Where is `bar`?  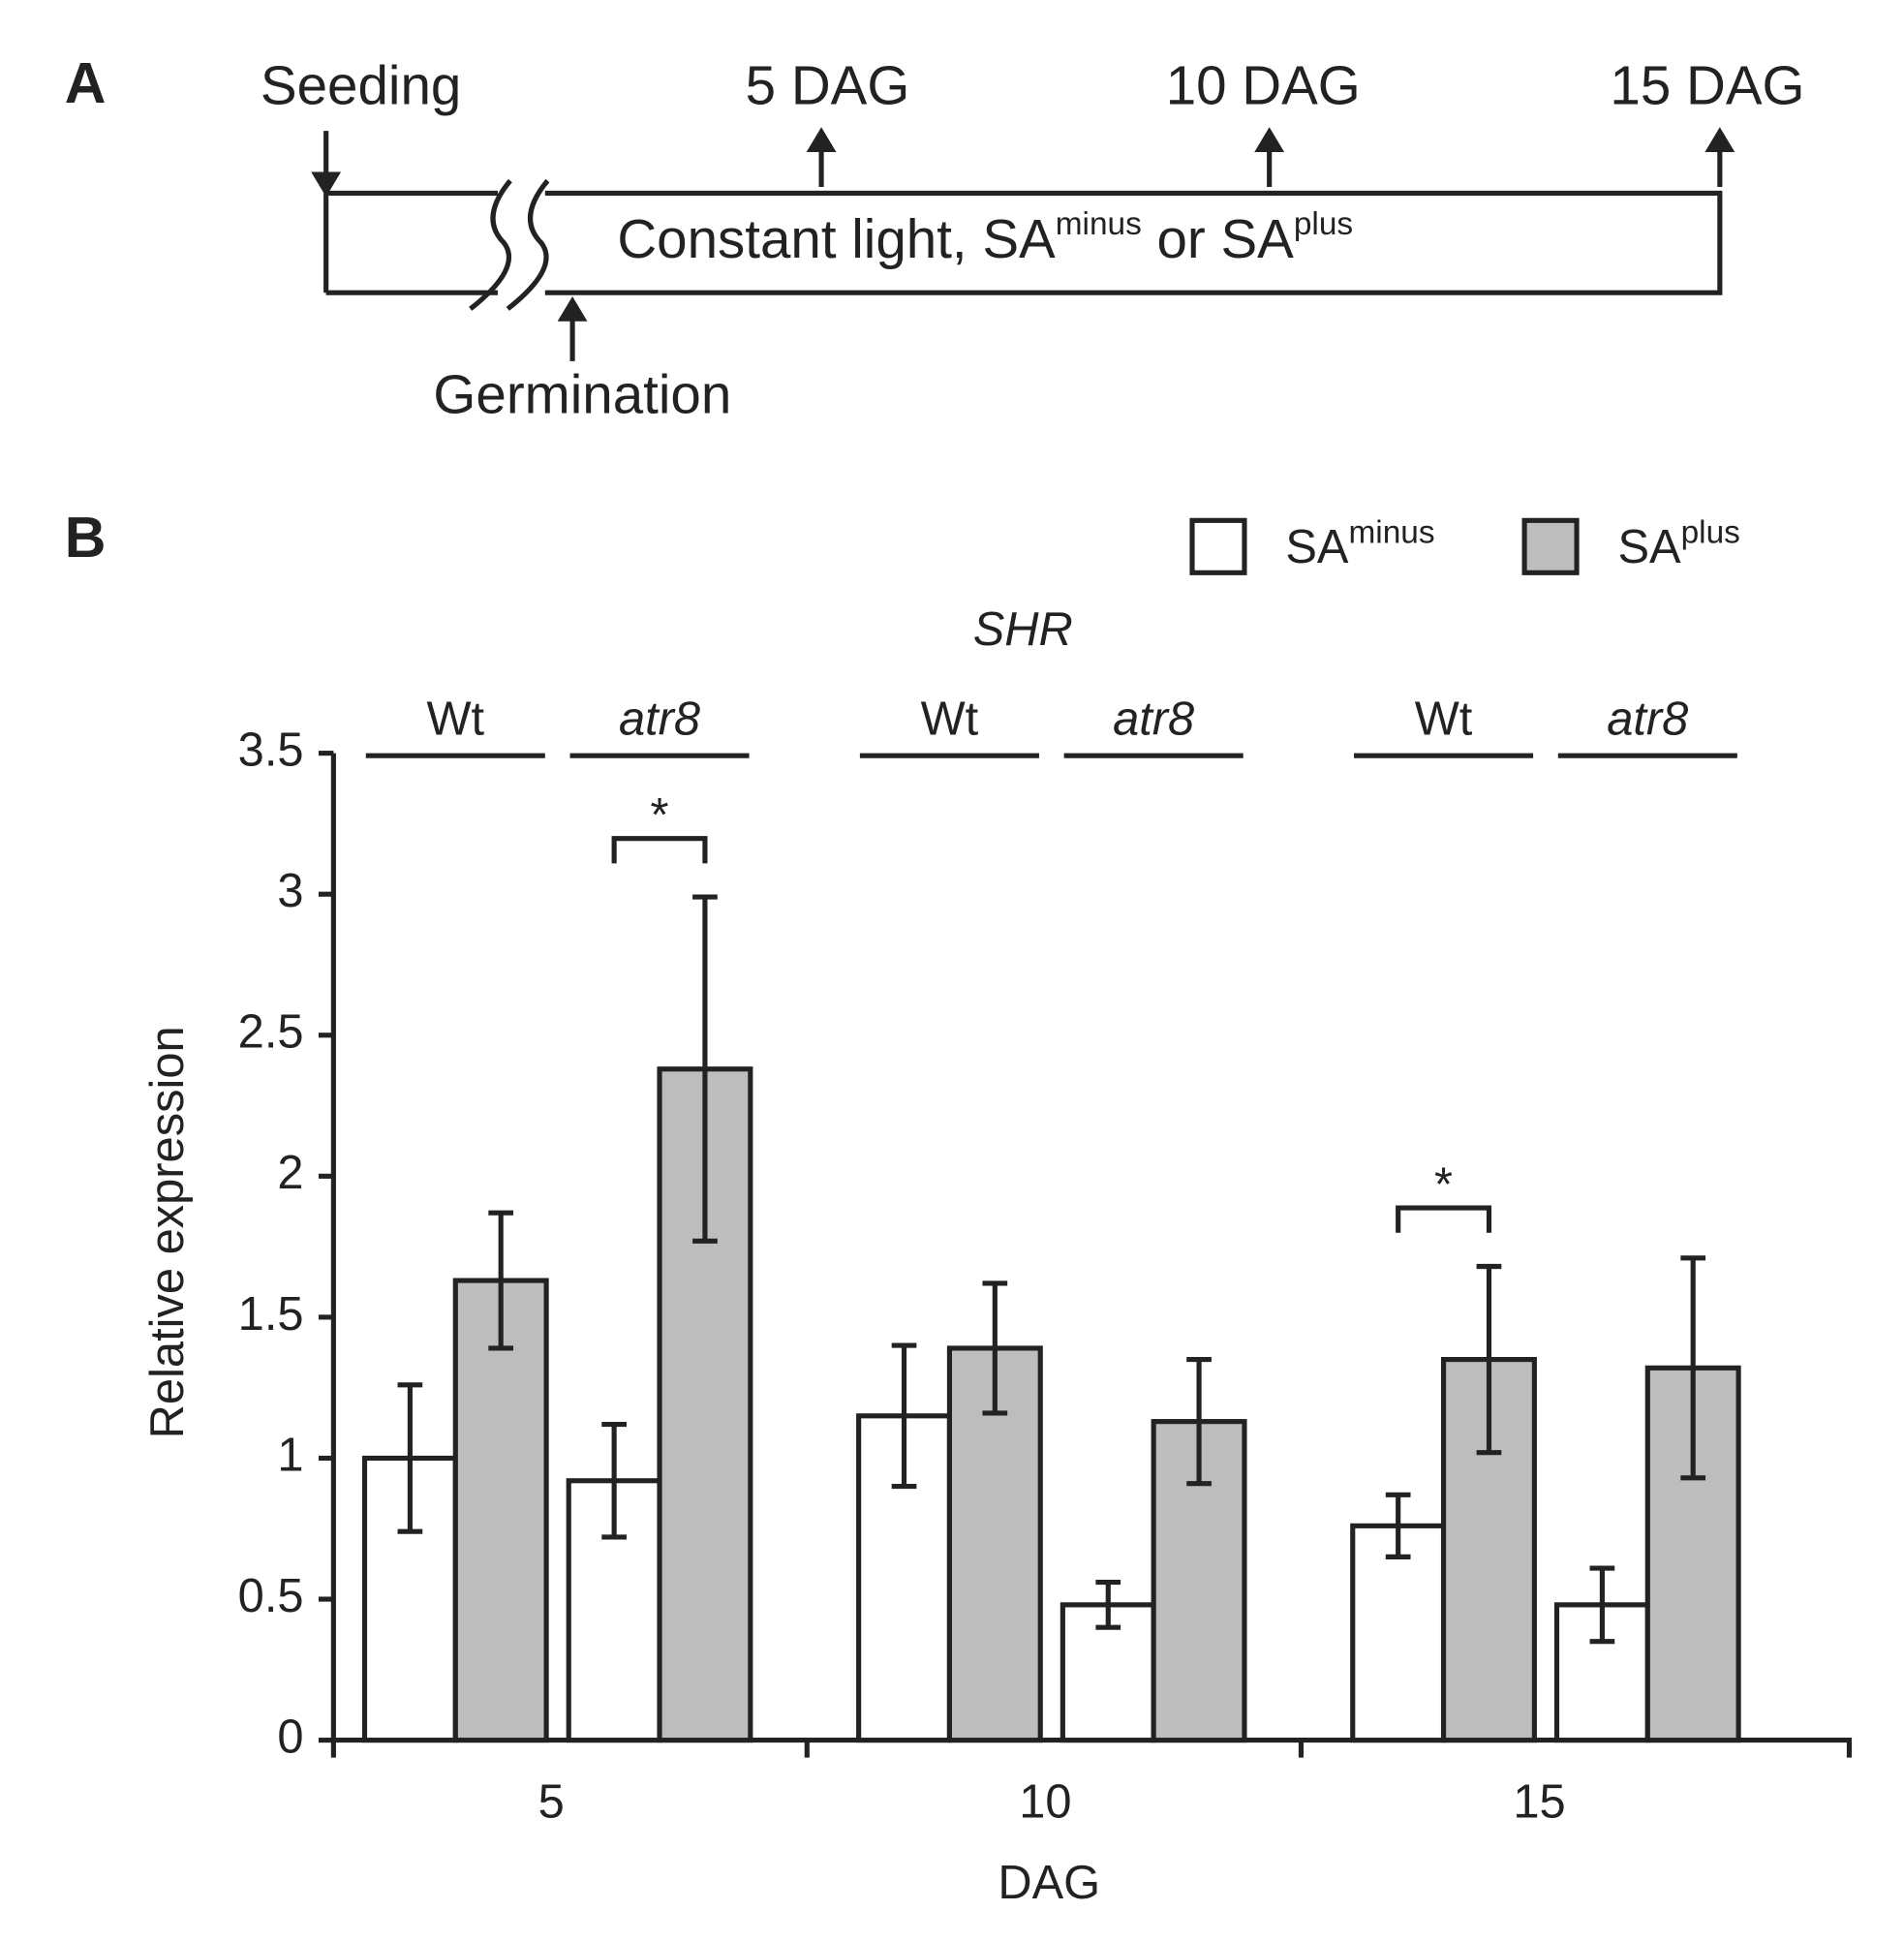
bar is located at coordinates (1108, 1672).